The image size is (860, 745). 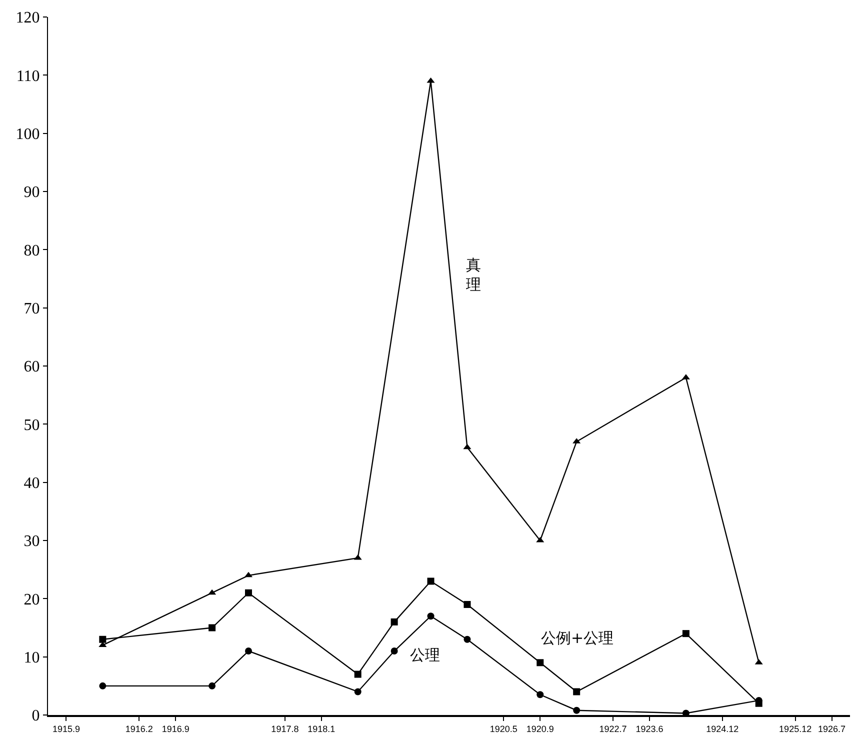 I want to click on annotation: 公例+公理, so click(x=577, y=638).